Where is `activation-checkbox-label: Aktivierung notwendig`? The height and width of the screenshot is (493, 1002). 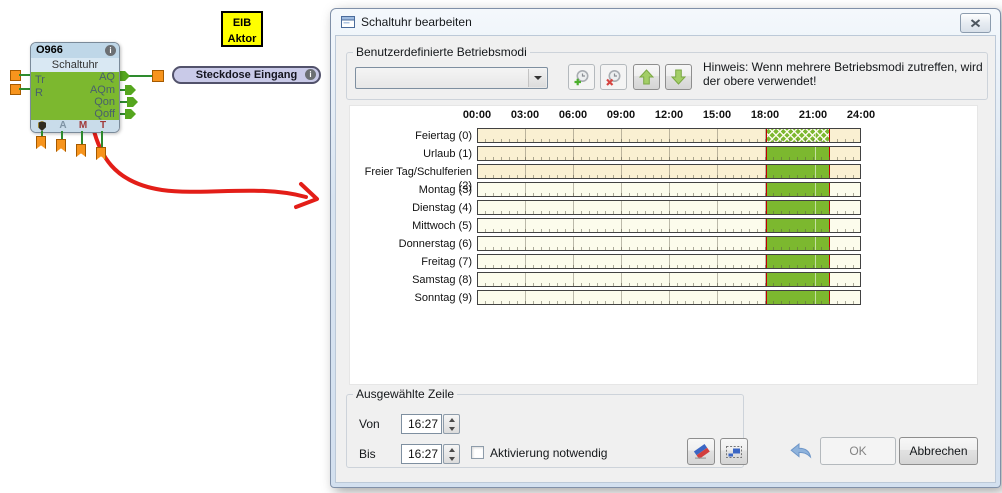 activation-checkbox-label: Aktivierung notwendig is located at coordinates (549, 453).